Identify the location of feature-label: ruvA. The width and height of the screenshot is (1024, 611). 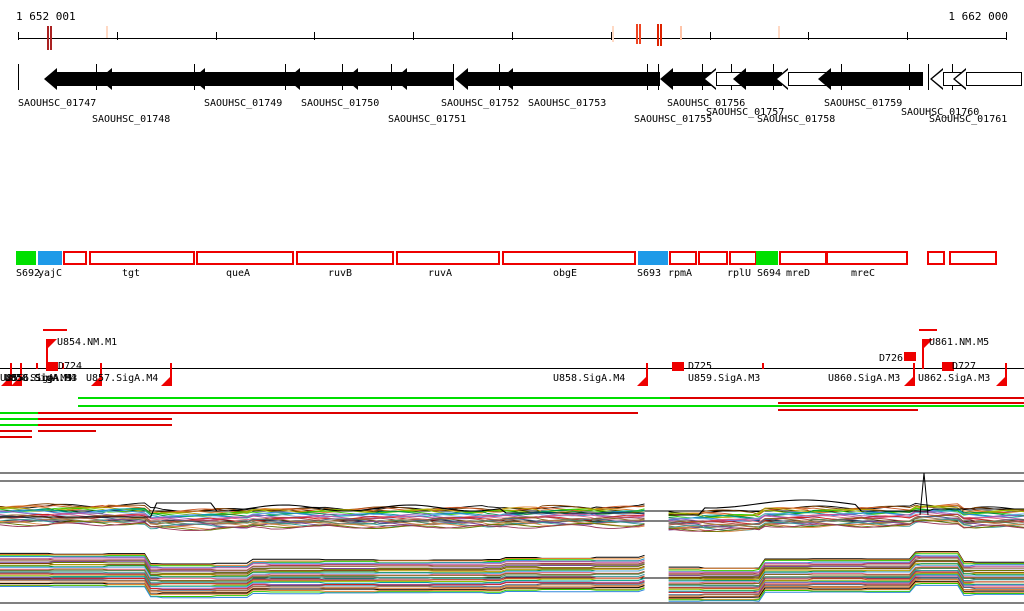
(440, 273).